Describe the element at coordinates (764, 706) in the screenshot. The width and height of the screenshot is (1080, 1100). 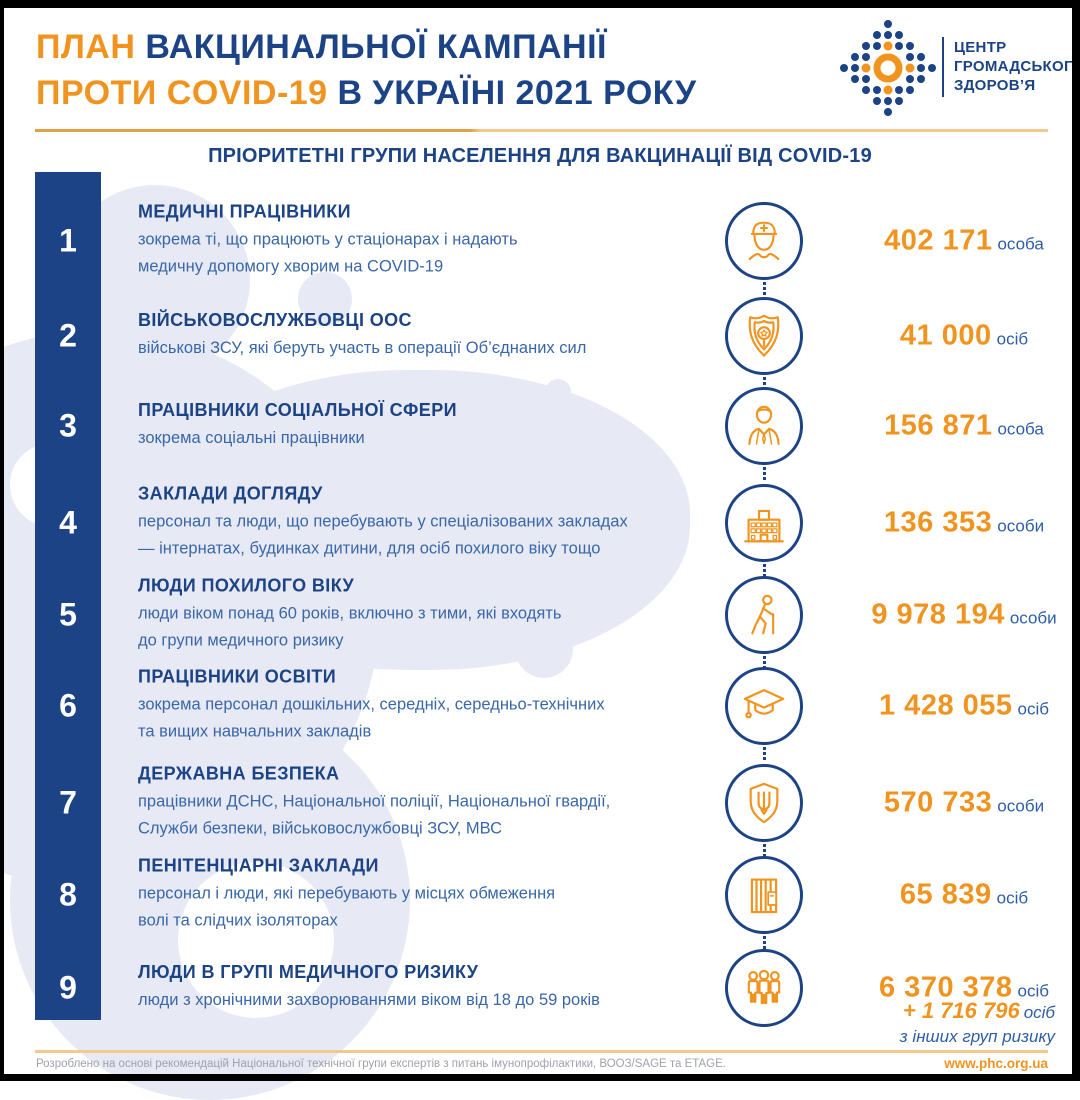
I see `graduation-cap-icon` at that location.